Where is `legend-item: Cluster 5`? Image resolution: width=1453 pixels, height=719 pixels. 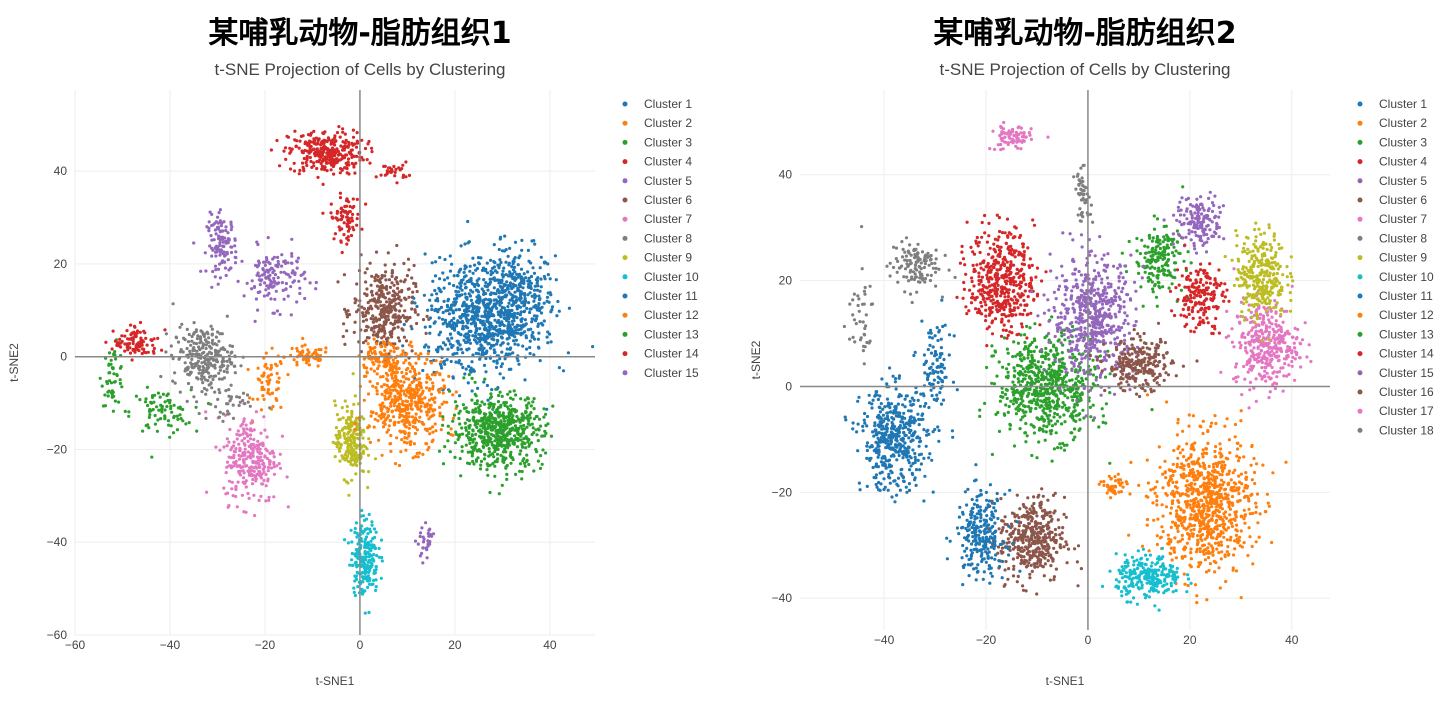 legend-item: Cluster 5 is located at coordinates (657, 181).